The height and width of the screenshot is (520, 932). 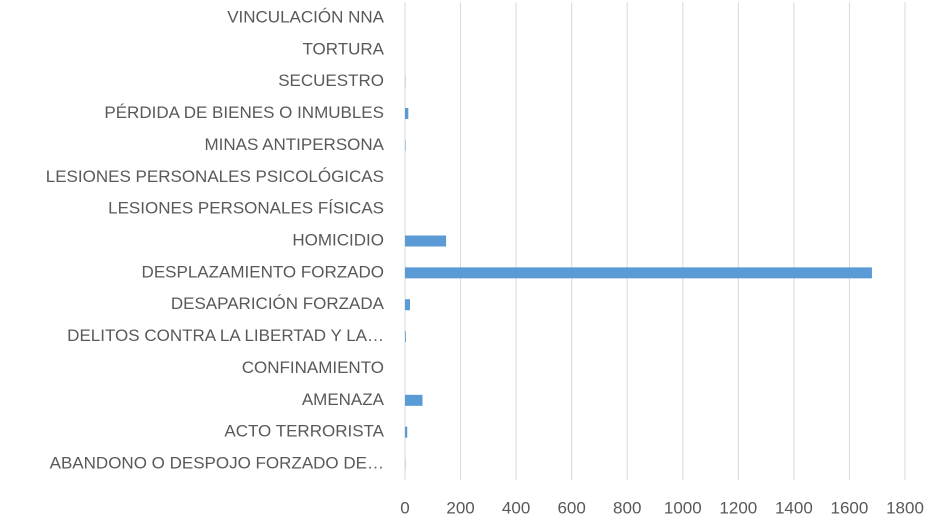 What do you see at coordinates (516, 507) in the screenshot?
I see `x-tick-label: 400` at bounding box center [516, 507].